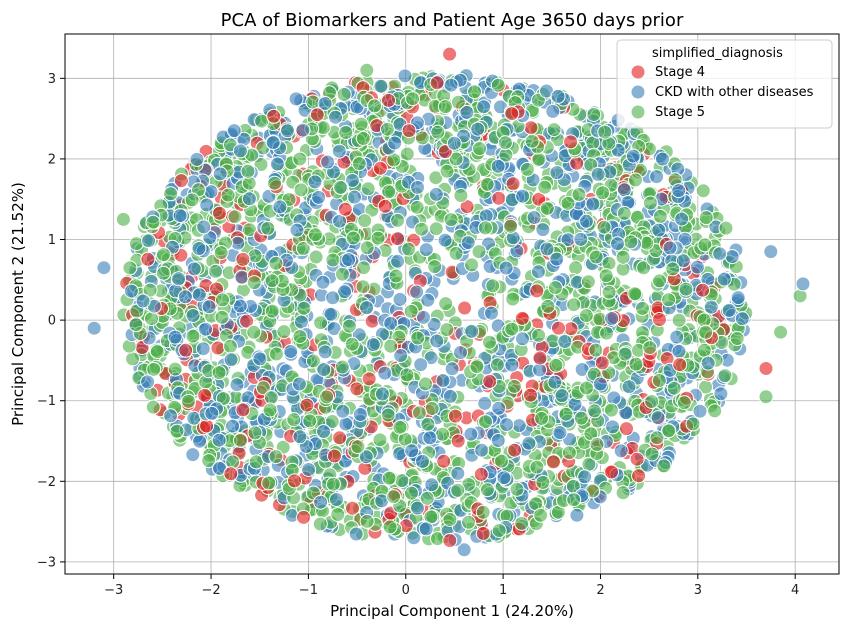 This screenshot has height=630, width=848. I want to click on y-tick-label: 2, so click(52, 159).